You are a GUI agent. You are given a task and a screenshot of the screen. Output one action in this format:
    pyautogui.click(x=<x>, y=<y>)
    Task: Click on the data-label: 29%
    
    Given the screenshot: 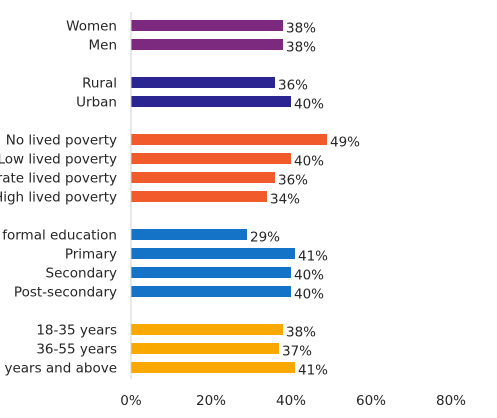 What is the action you would take?
    pyautogui.click(x=265, y=238)
    